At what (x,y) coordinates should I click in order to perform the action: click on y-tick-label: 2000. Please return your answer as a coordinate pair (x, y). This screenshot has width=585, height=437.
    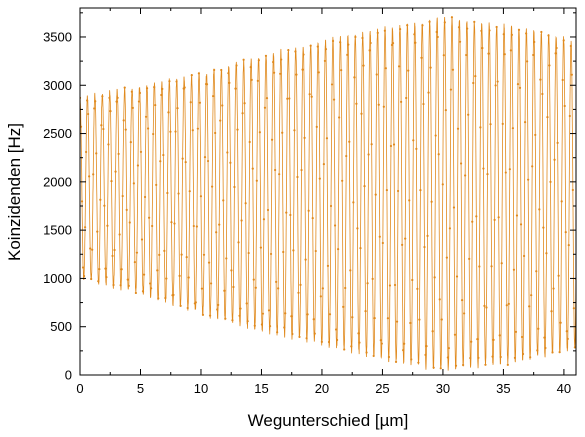
    Looking at the image, I should click on (57, 181).